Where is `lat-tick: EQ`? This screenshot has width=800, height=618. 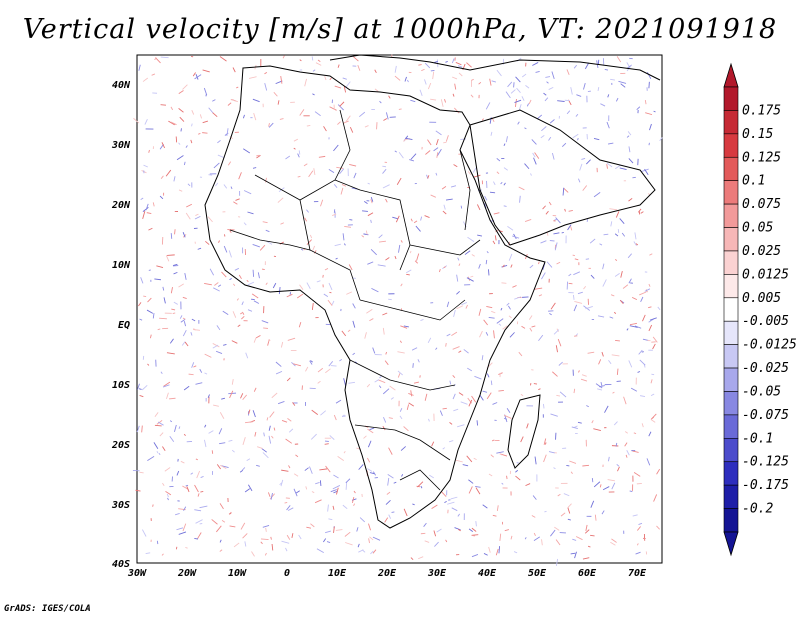 lat-tick: EQ is located at coordinates (124, 325).